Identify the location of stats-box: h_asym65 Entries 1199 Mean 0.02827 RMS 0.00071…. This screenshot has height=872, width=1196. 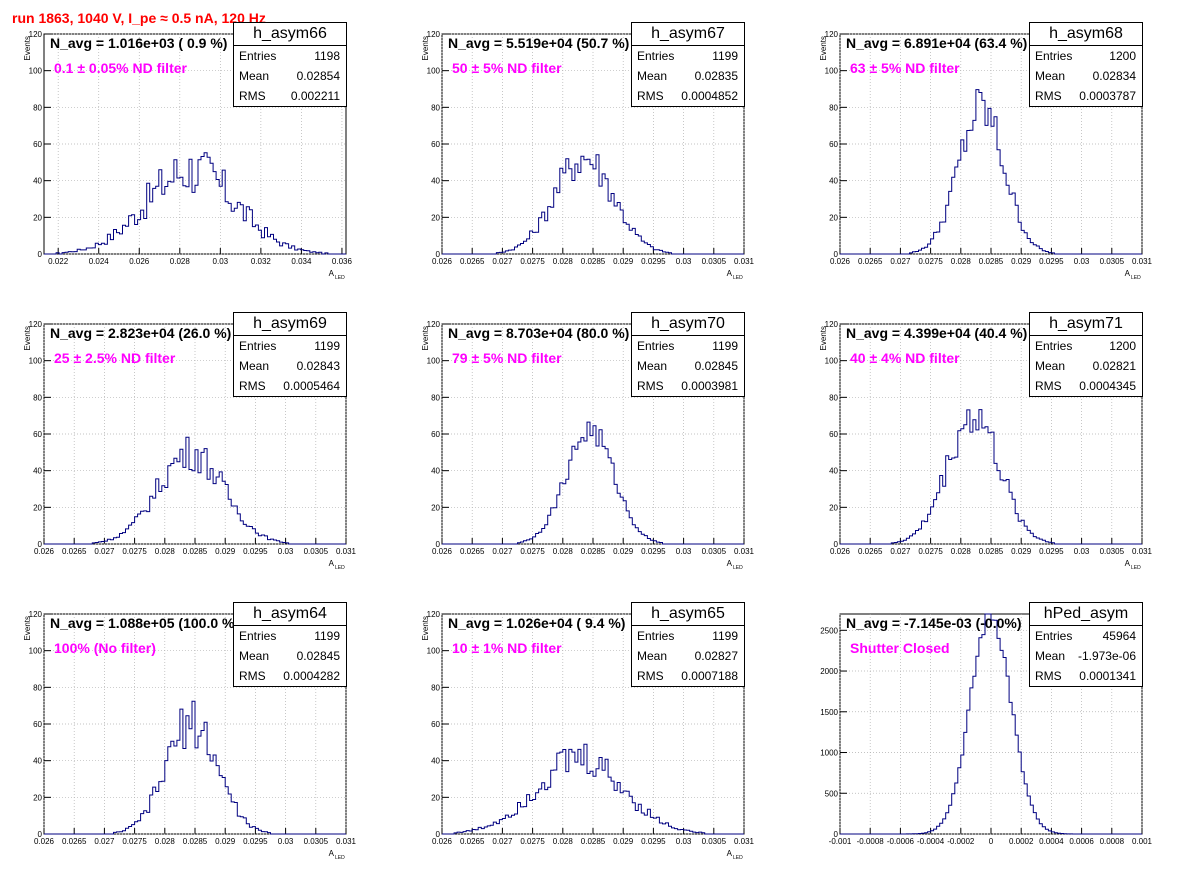
(688, 644).